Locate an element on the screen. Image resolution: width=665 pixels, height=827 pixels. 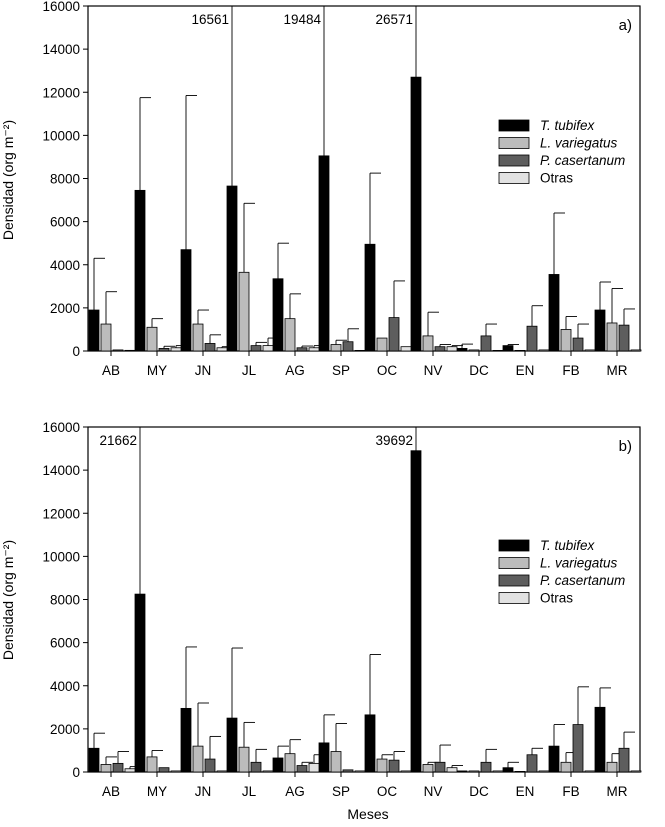
y-tick-label: 6000 is located at coordinates (65, 222).